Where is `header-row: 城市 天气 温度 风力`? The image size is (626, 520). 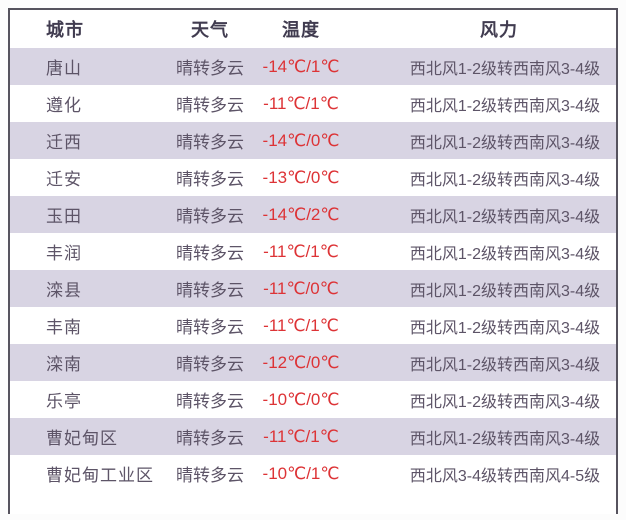
header-row: 城市 天气 温度 风力 is located at coordinates (313, 29).